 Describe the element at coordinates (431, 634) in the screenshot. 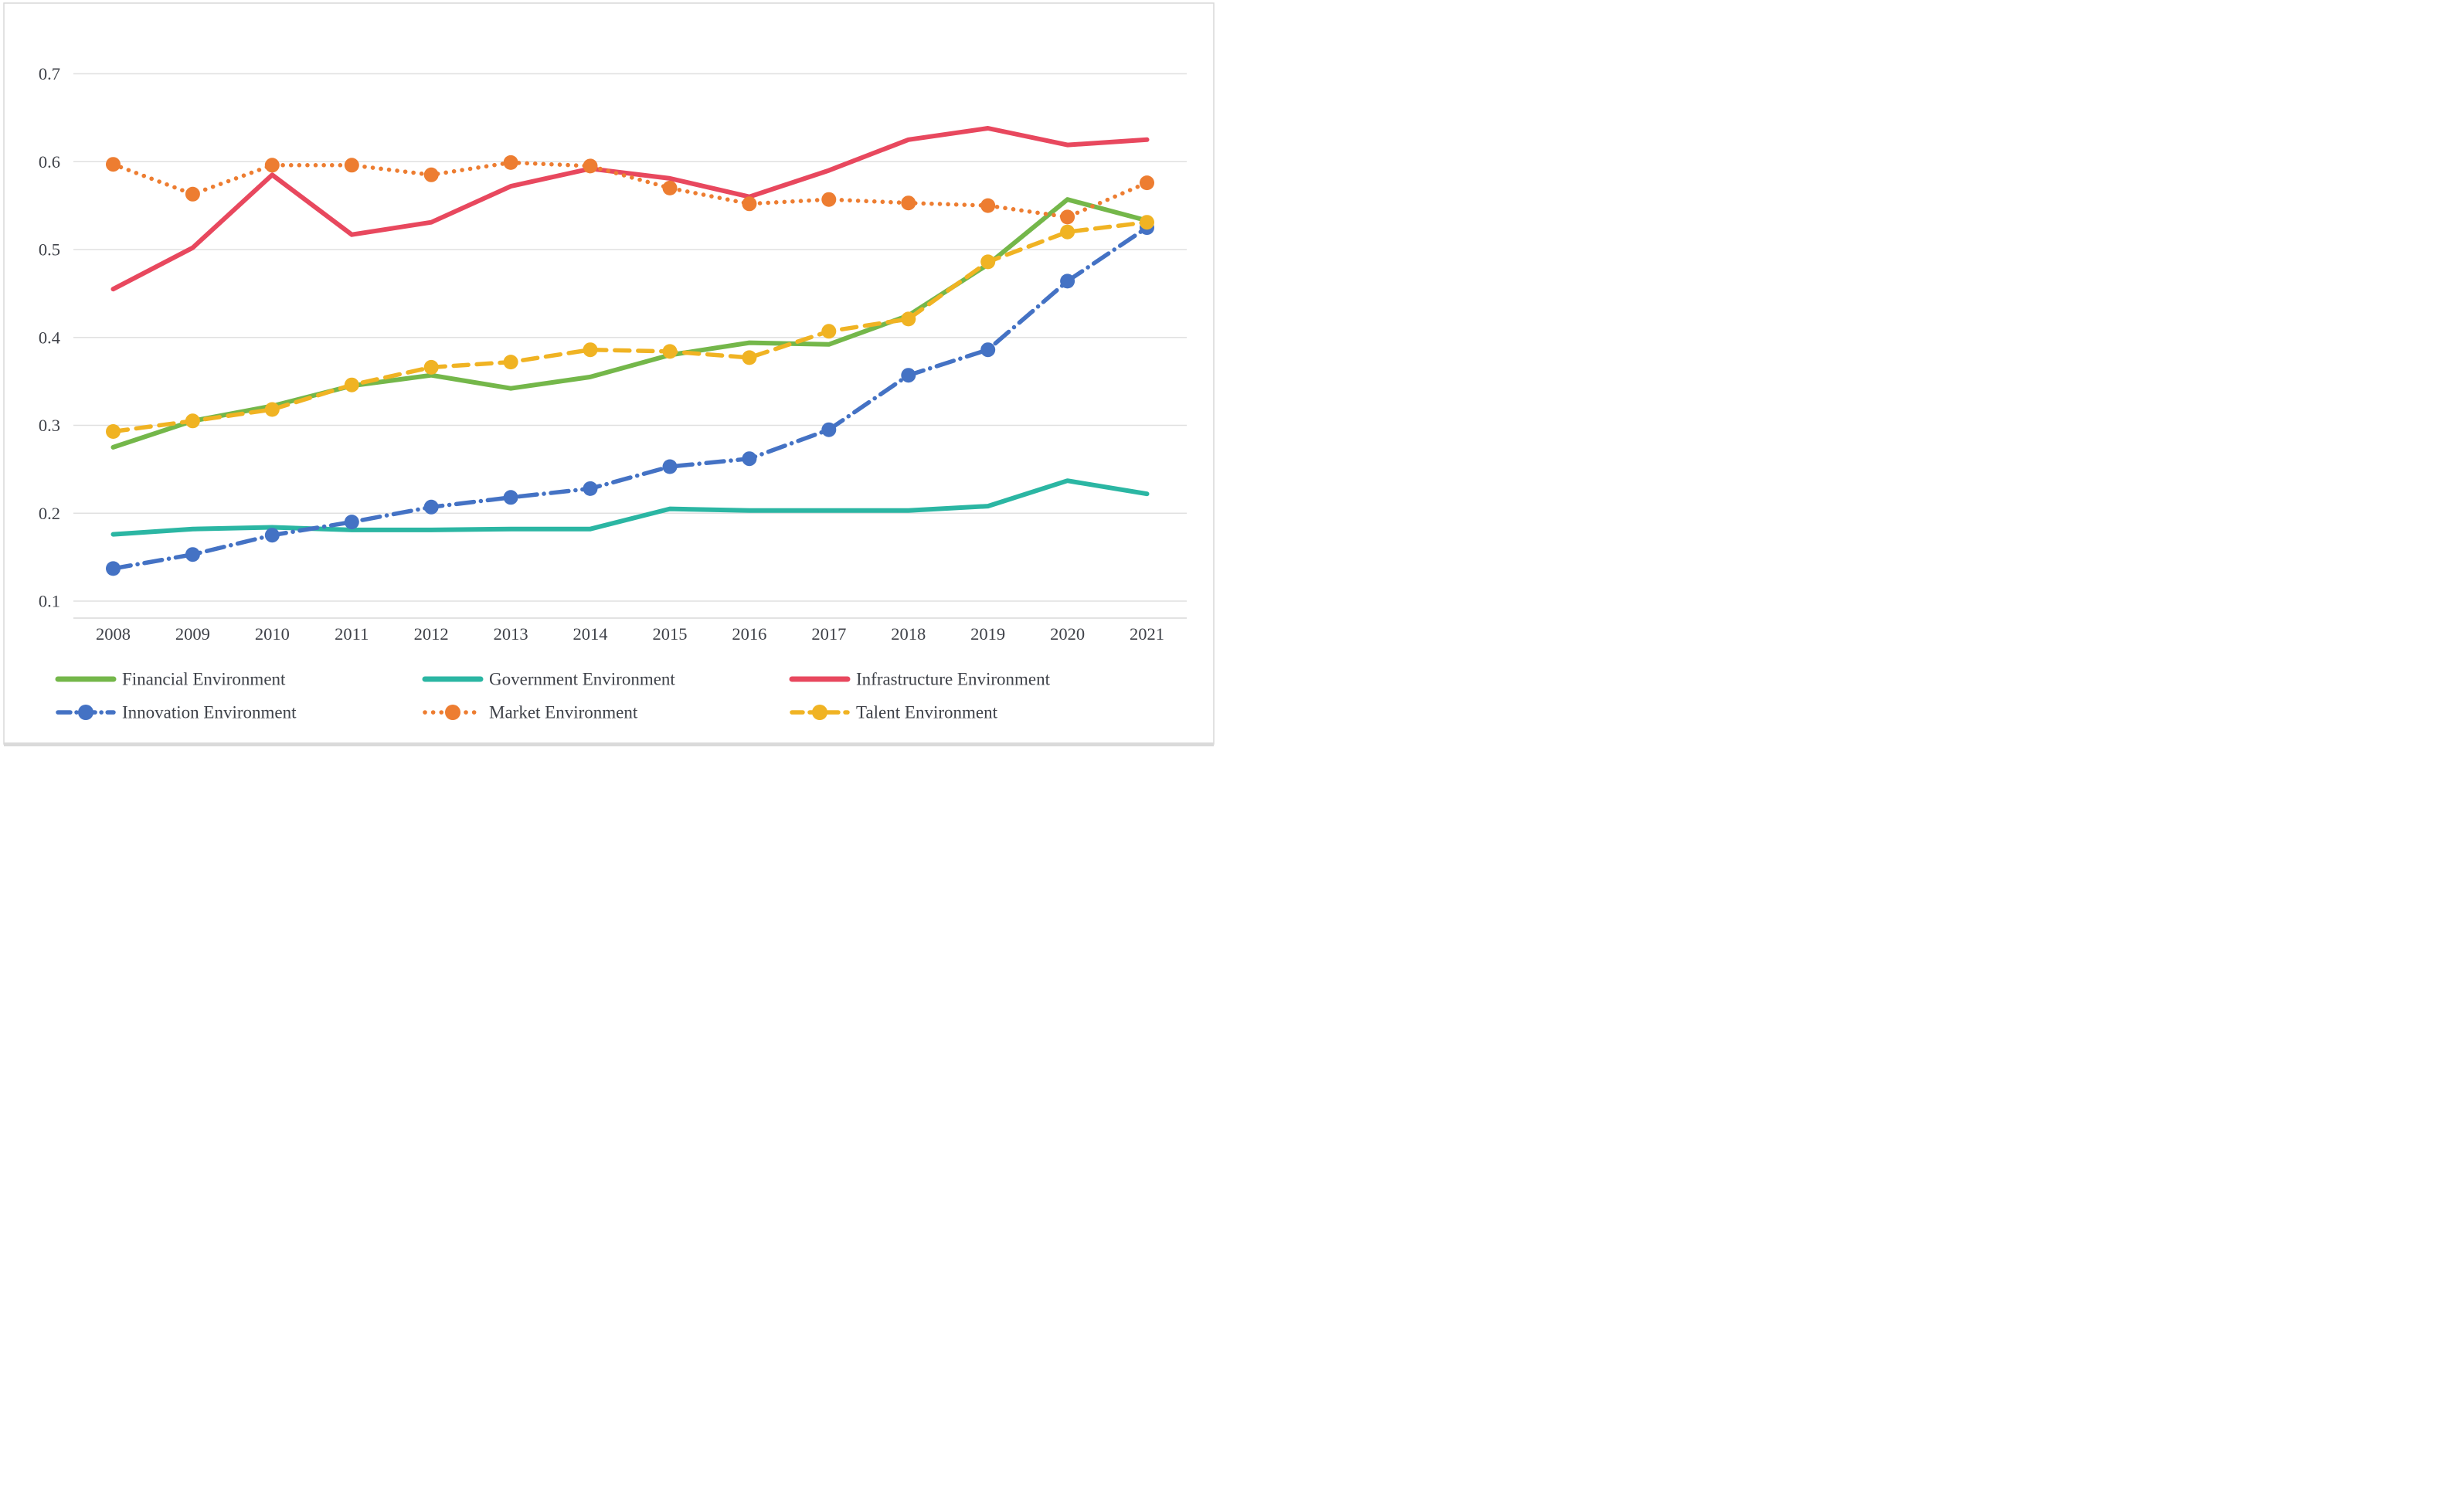

I see `x-tick-label-2012: 2012` at that location.